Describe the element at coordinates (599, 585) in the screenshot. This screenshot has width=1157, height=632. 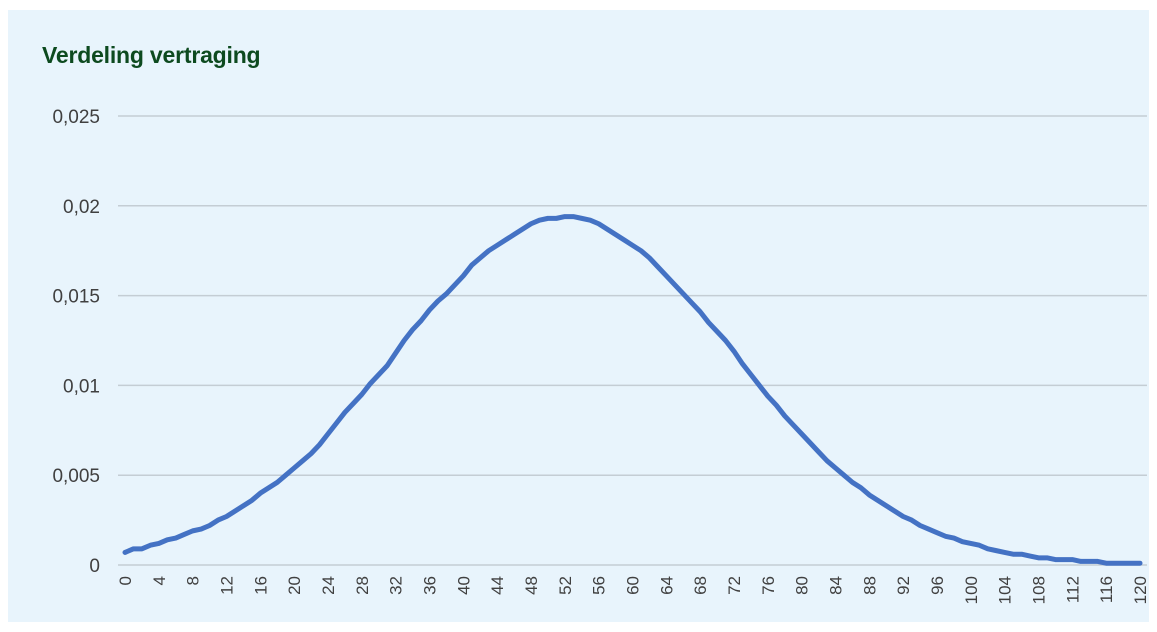
I see `x-tick-label: 56` at that location.